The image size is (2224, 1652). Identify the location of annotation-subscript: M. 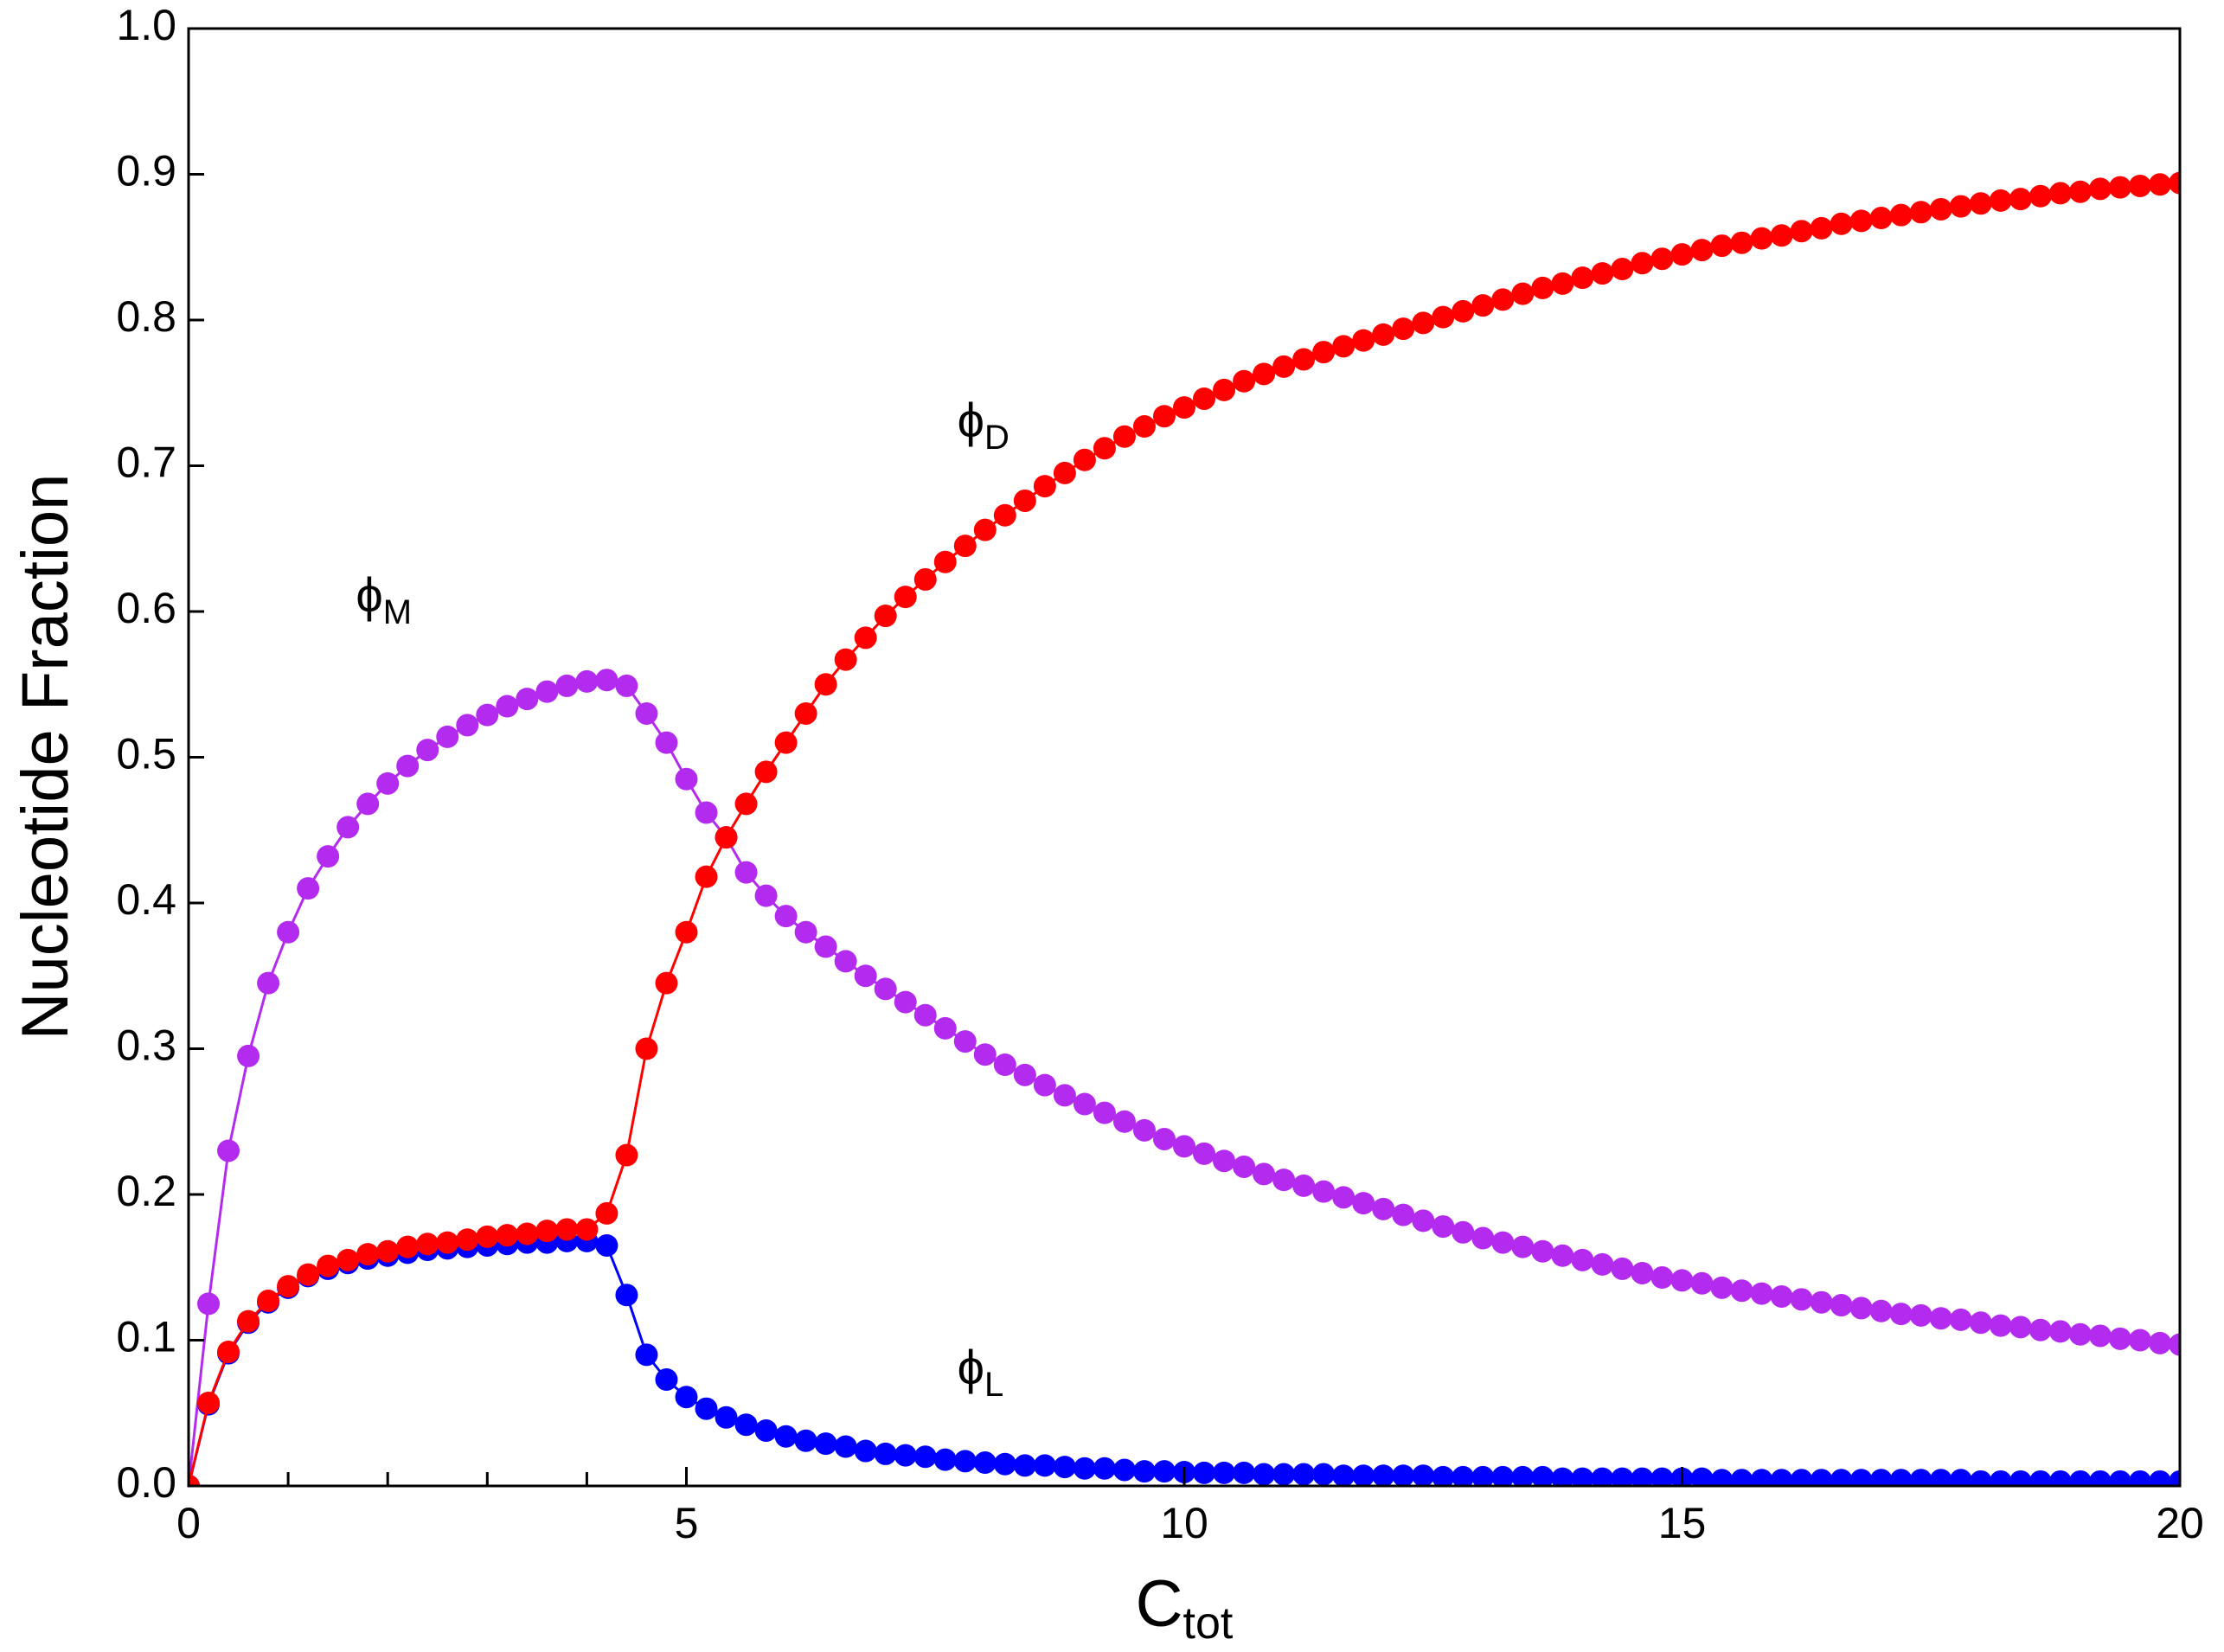
(398, 612).